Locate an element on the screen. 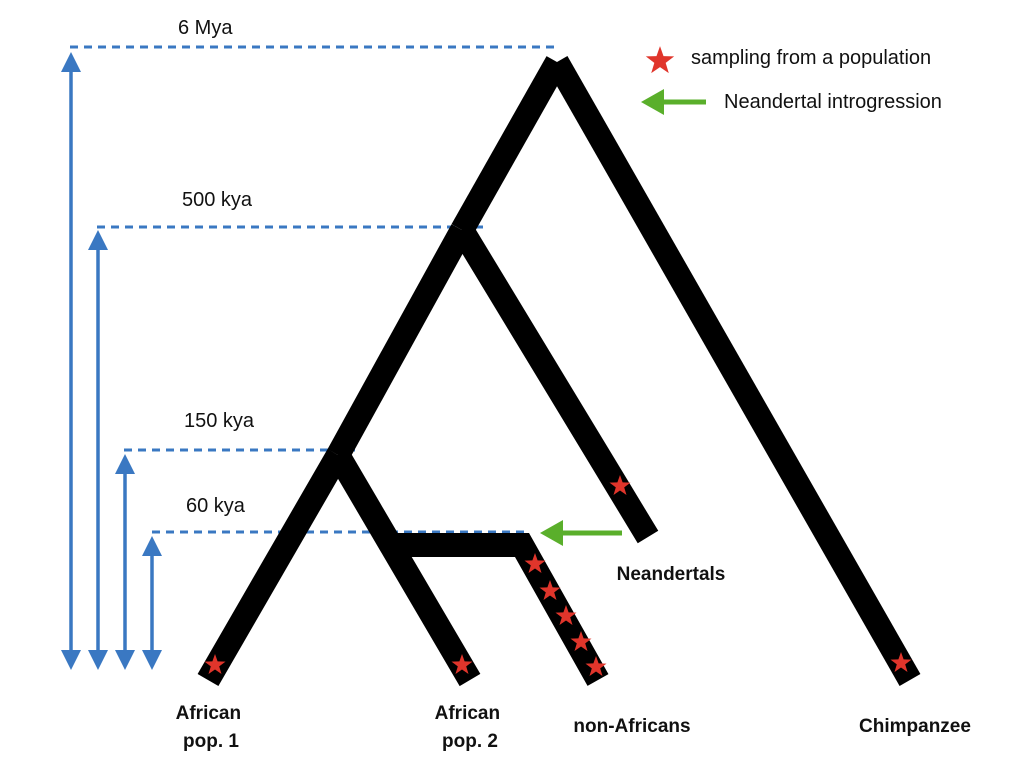  leaf-label-african1-line2: pop. 1 is located at coordinates (211, 741).